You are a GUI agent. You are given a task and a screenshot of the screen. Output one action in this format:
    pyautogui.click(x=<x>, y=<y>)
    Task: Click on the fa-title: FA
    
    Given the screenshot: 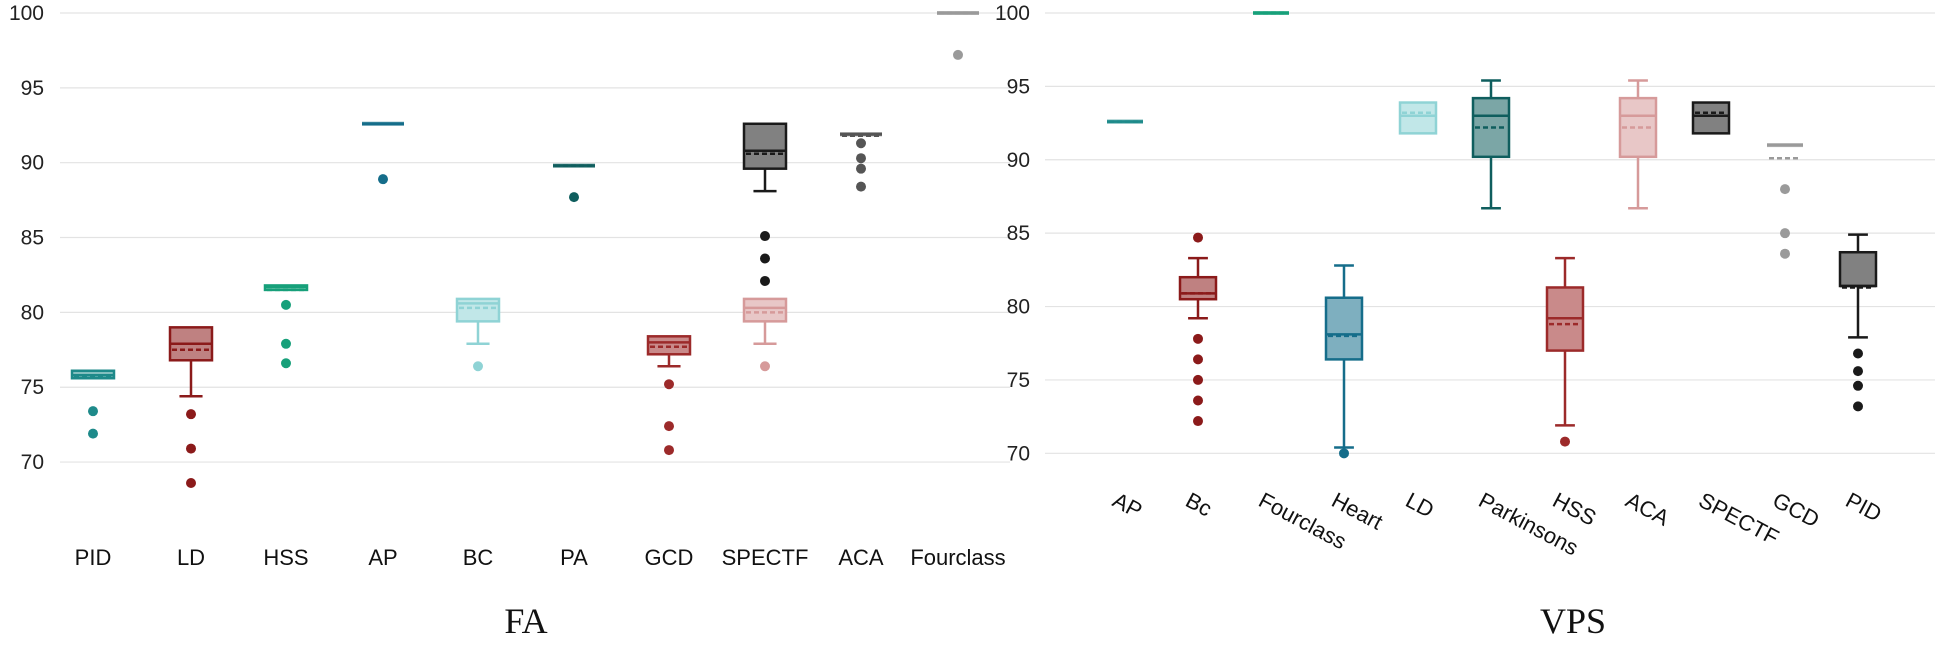 What is the action you would take?
    pyautogui.click(x=525, y=621)
    